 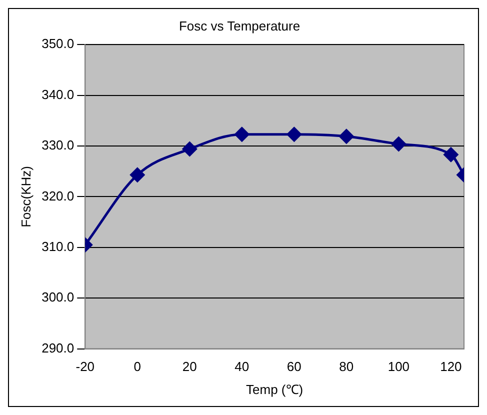 What do you see at coordinates (58, 348) in the screenshot?
I see `y-tick-label: 290.0` at bounding box center [58, 348].